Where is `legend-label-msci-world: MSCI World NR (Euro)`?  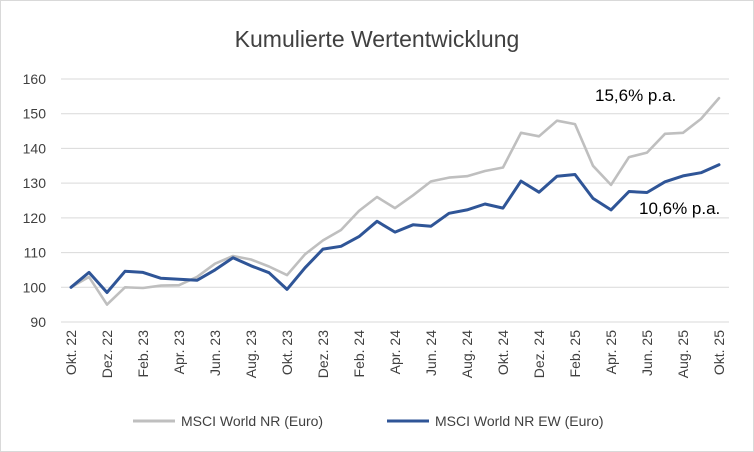
legend-label-msci-world: MSCI World NR (Euro) is located at coordinates (252, 421).